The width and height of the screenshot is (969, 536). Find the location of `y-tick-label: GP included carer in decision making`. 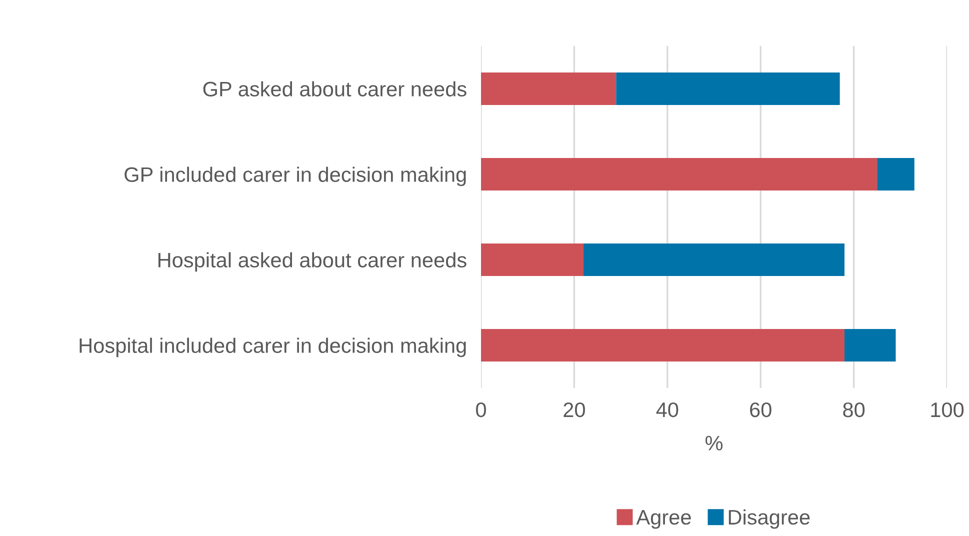

y-tick-label: GP included carer in decision making is located at coordinates (295, 176).